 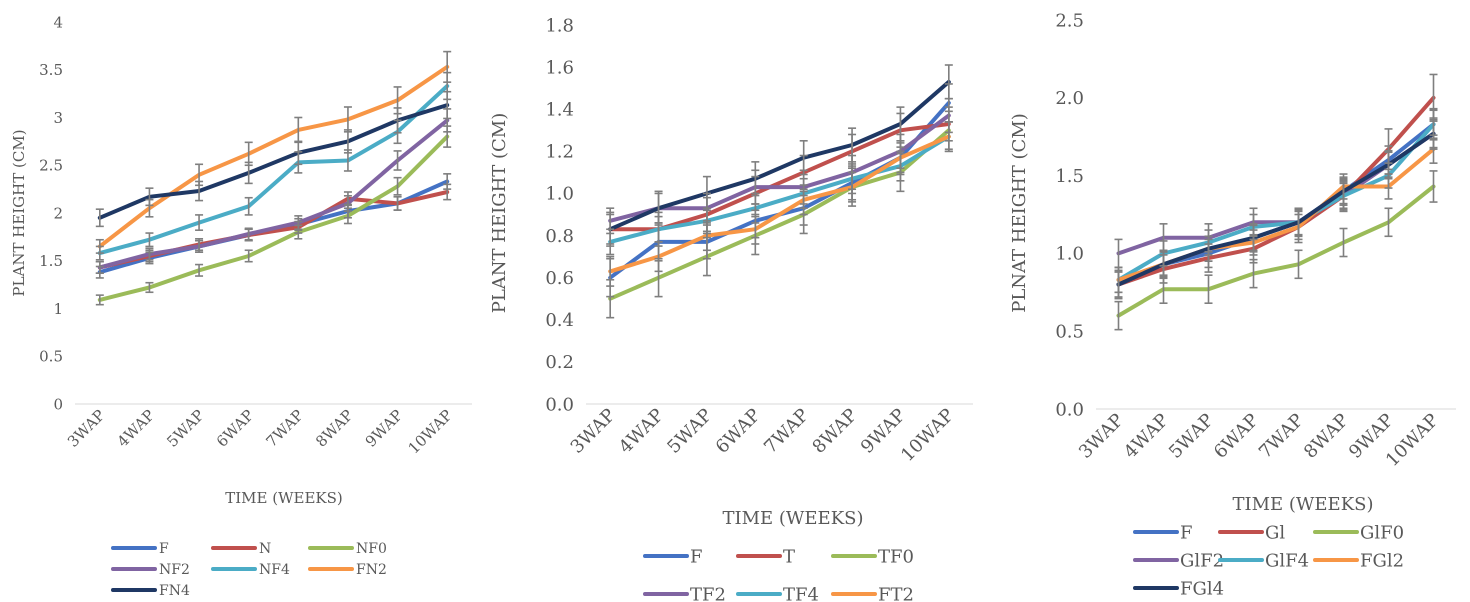 What do you see at coordinates (559, 320) in the screenshot?
I see `y-tick-label: 0.4` at bounding box center [559, 320].